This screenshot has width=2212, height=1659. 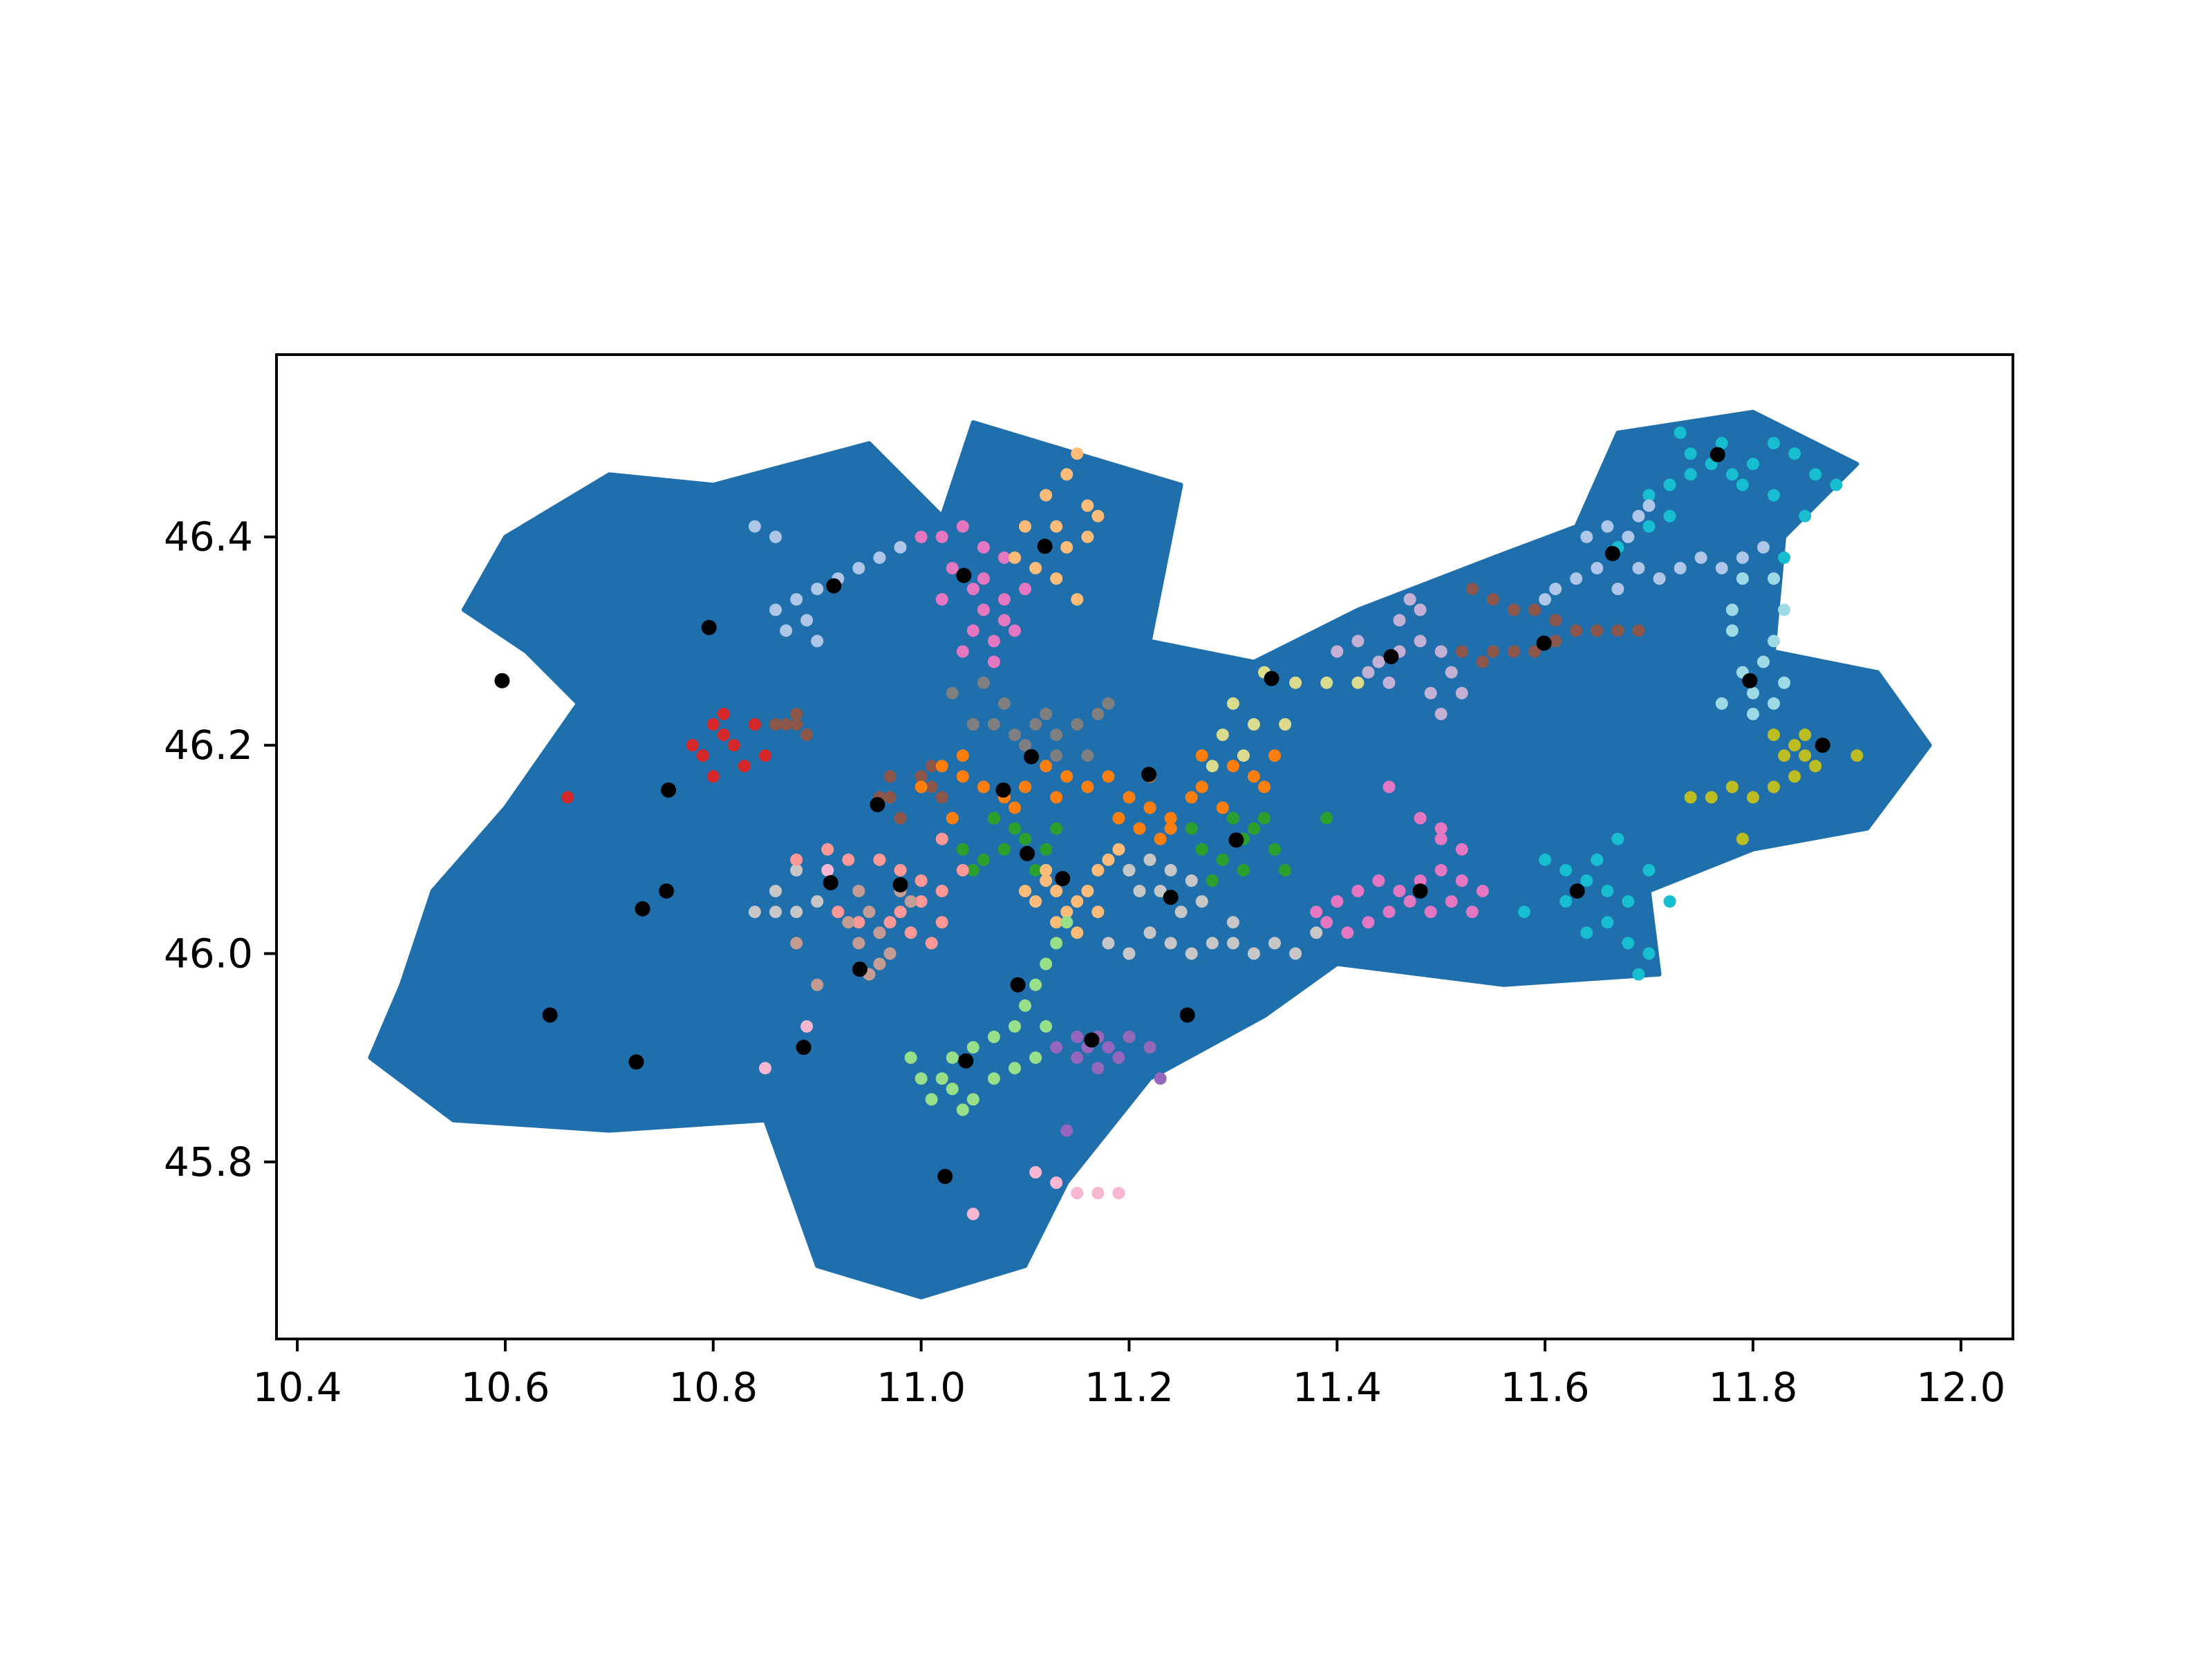 I want to click on y-tick-label: 46.0, so click(x=208, y=953).